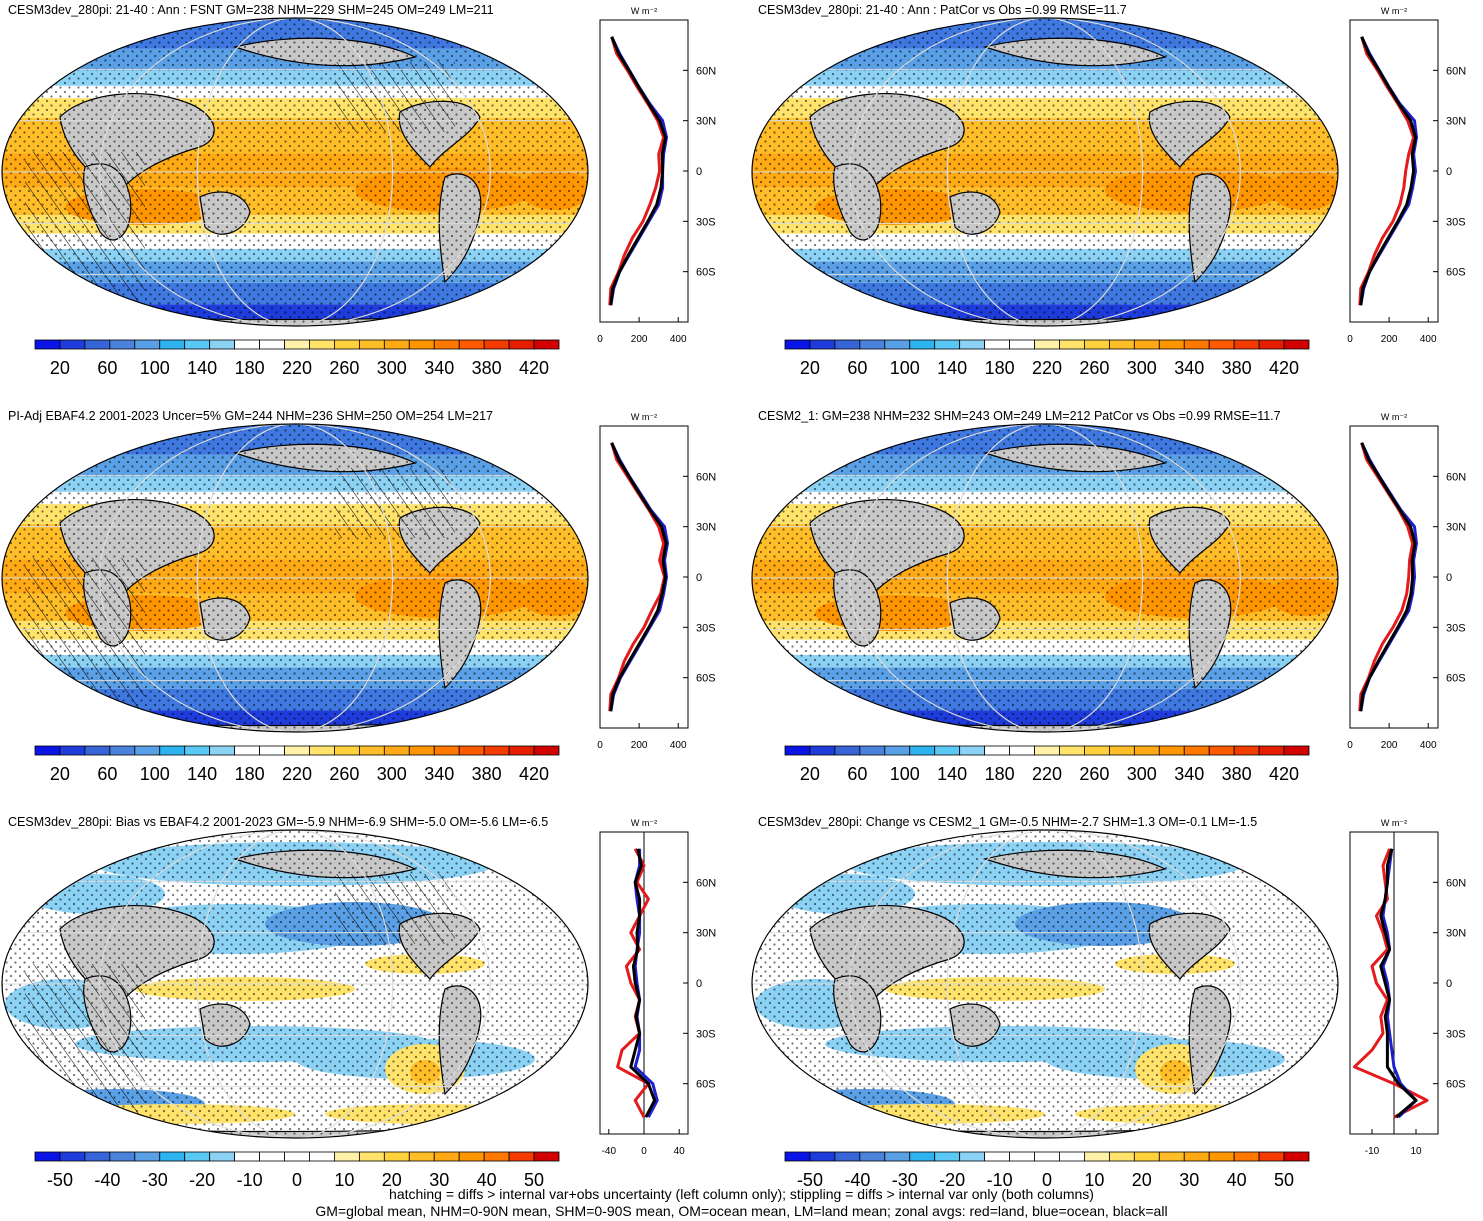 This screenshot has height=1221, width=1483. What do you see at coordinates (952, 368) in the screenshot?
I see `colorbar-label: 140` at bounding box center [952, 368].